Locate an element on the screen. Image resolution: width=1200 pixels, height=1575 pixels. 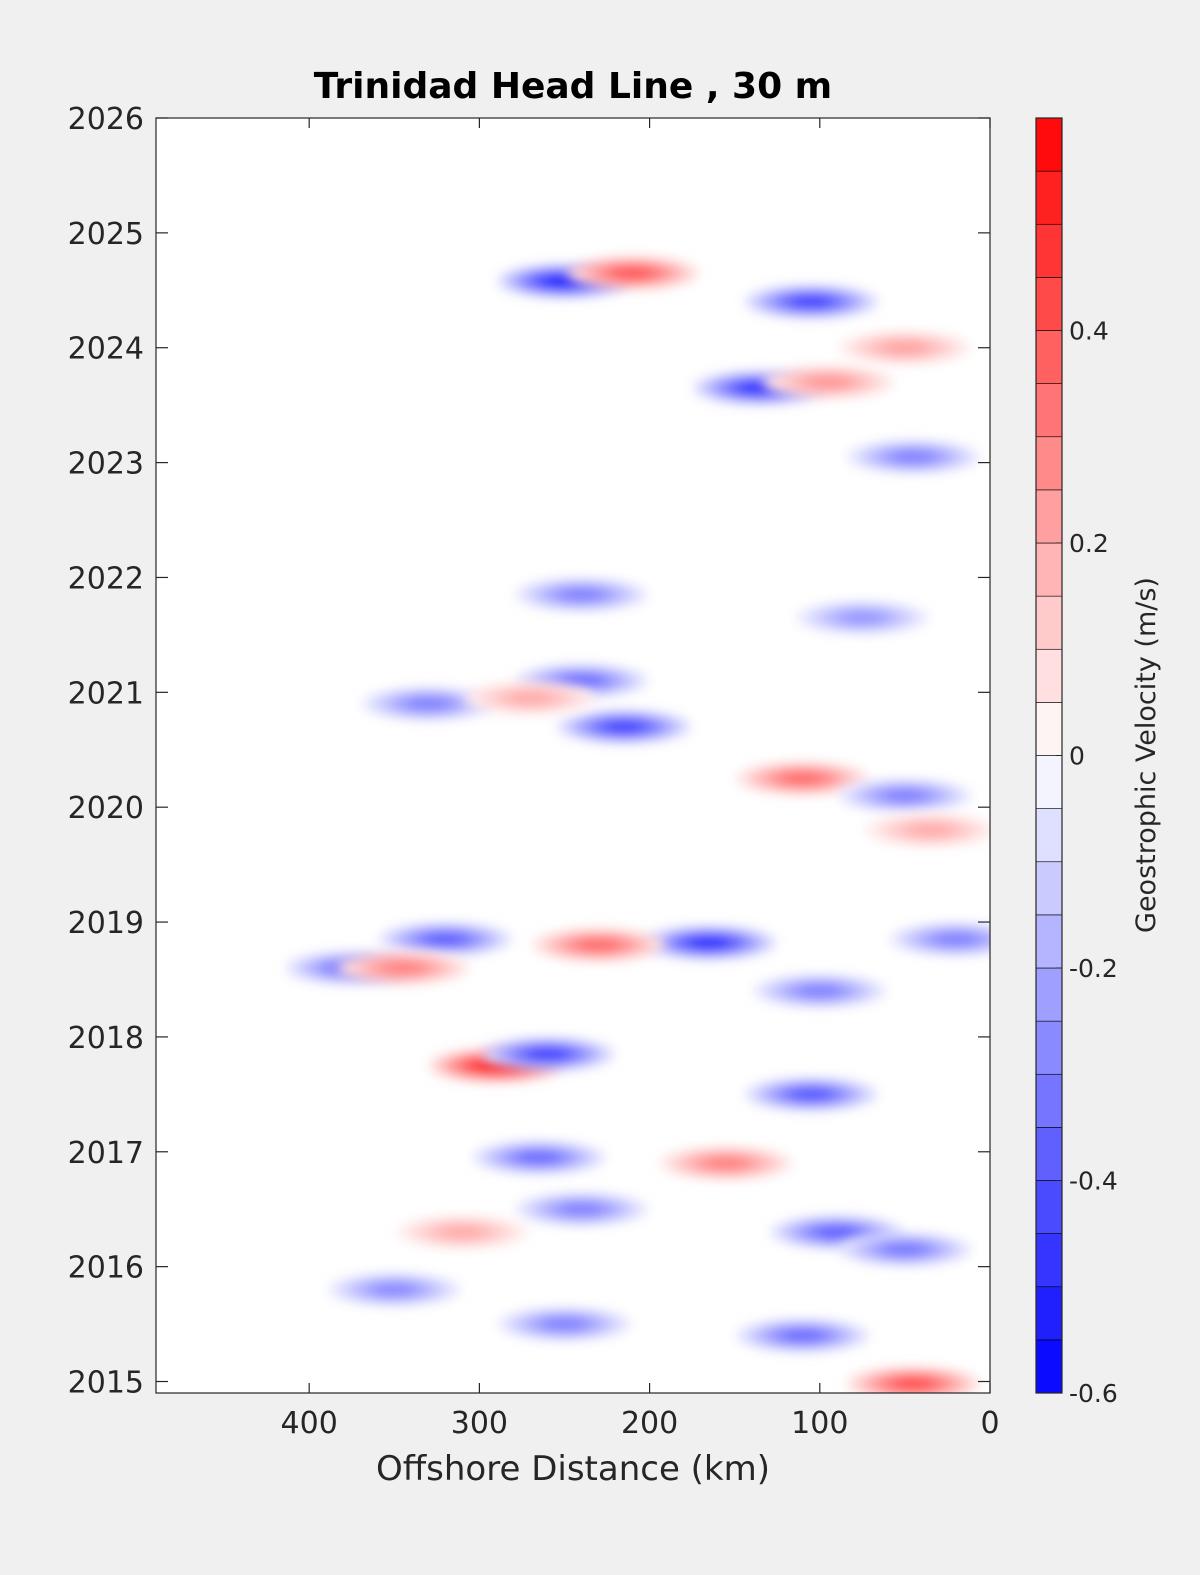
y-tick-label: 2022 is located at coordinates (106, 578).